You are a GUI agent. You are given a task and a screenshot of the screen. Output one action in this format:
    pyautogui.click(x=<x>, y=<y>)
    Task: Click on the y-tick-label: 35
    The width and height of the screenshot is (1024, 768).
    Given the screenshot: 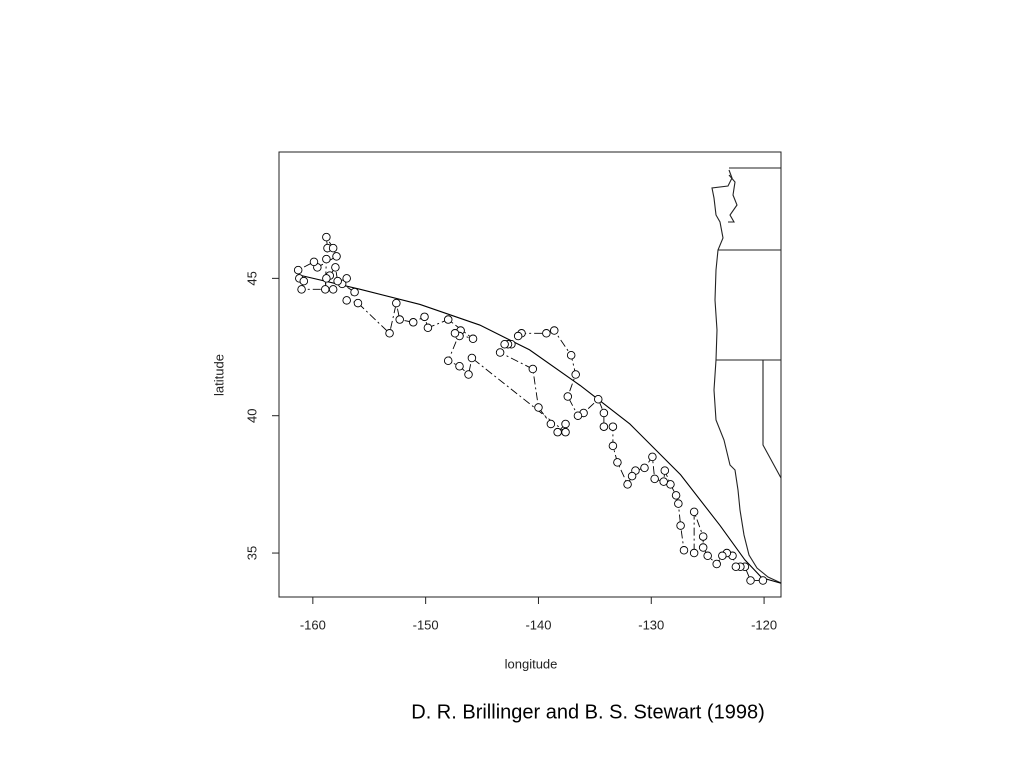 What is the action you would take?
    pyautogui.click(x=251, y=553)
    